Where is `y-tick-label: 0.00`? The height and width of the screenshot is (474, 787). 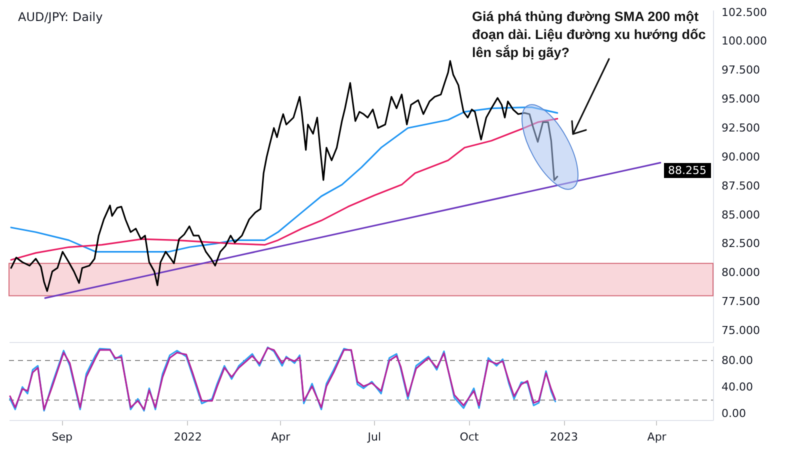 y-tick-label: 0.00 is located at coordinates (734, 413).